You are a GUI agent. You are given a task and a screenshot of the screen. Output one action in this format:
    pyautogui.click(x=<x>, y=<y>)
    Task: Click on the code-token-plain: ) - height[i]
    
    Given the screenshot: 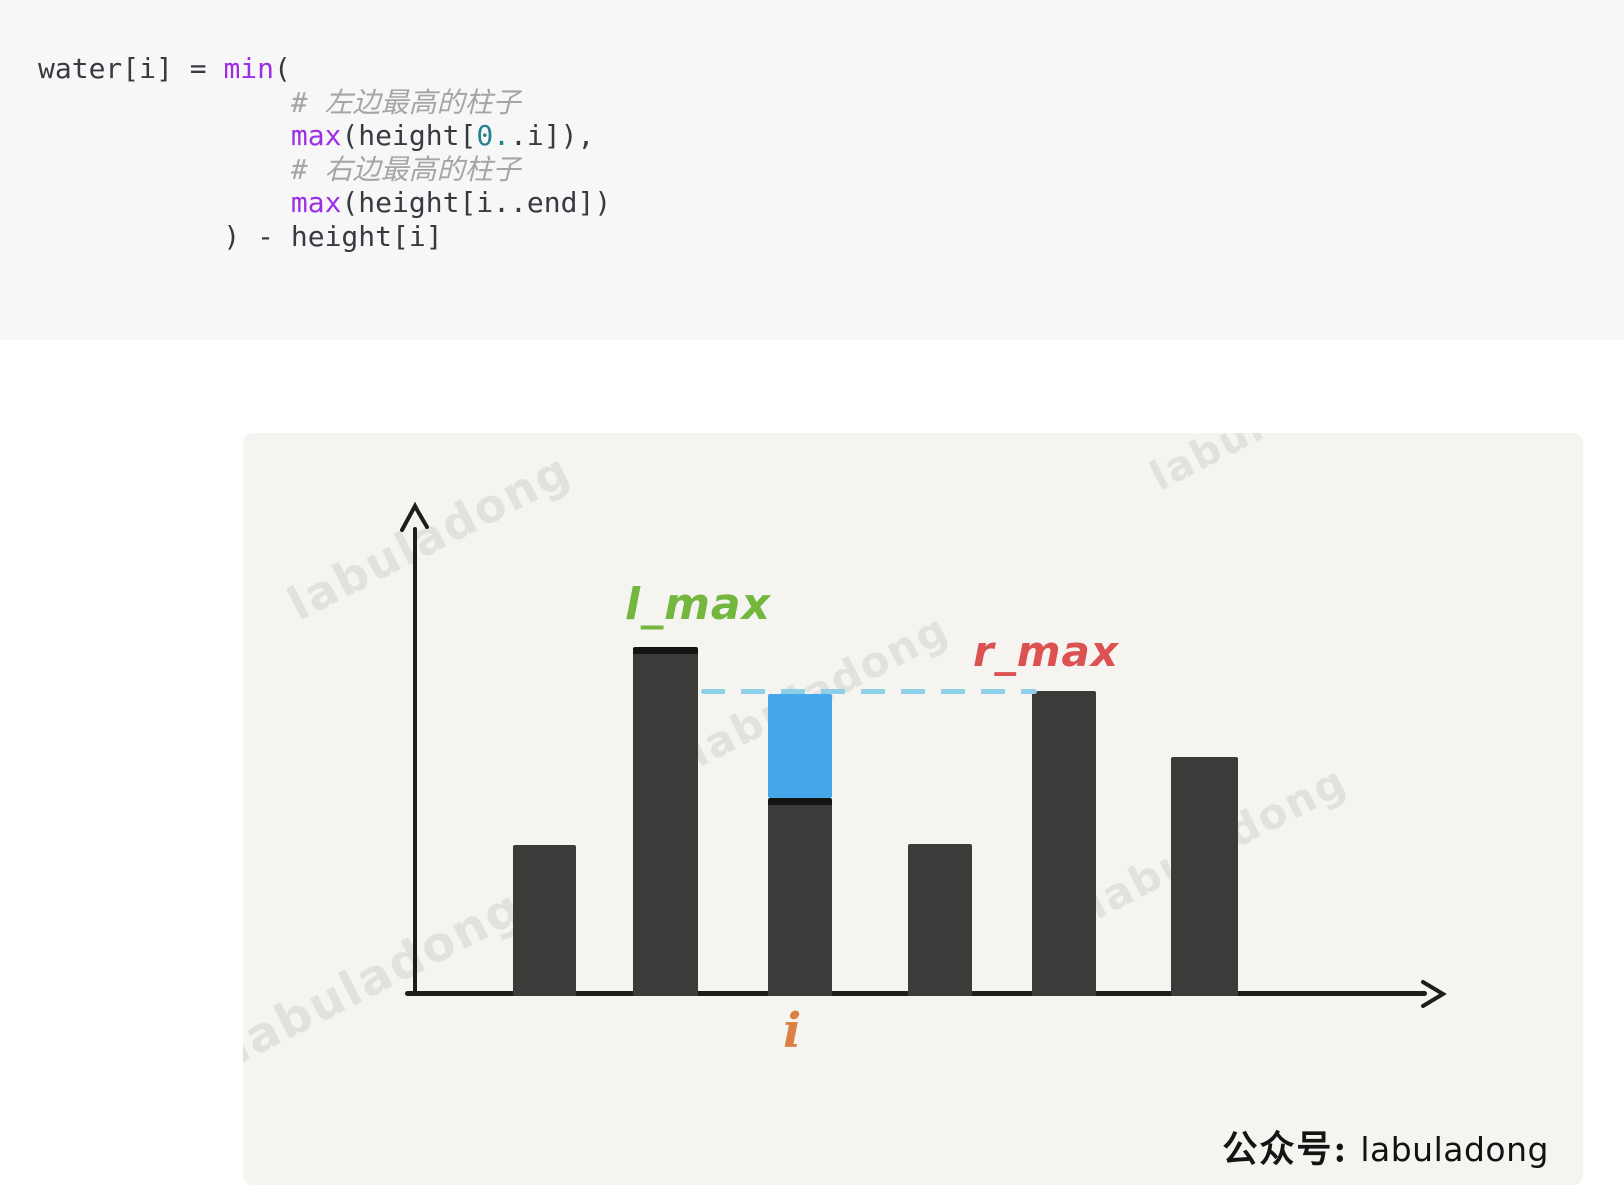 What is the action you would take?
    pyautogui.click(x=240, y=236)
    